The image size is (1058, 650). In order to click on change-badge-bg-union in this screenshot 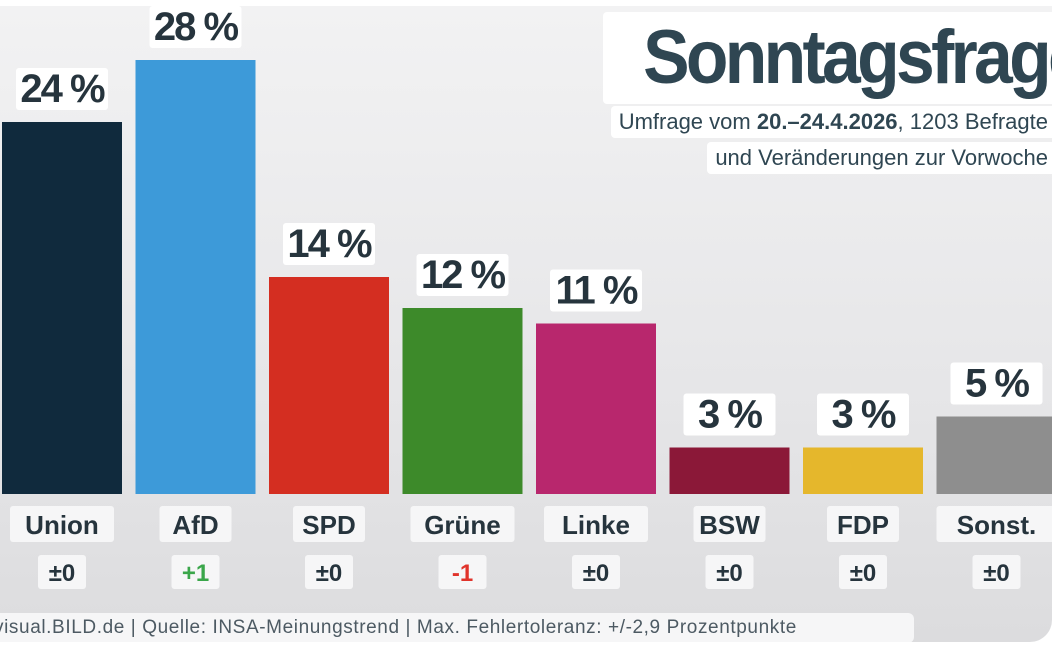, I will do `click(62, 572)`.